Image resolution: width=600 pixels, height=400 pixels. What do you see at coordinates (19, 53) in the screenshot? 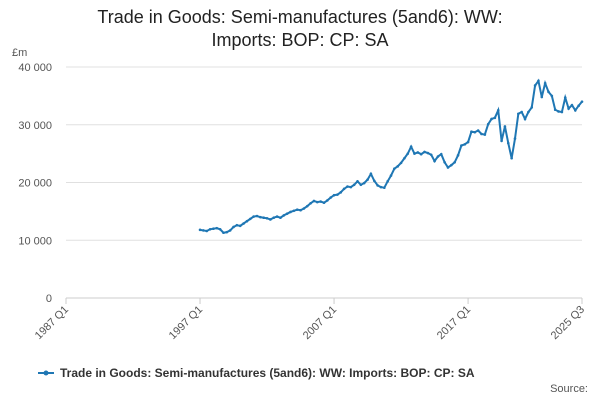
I see `y-axis-label: £m` at bounding box center [19, 53].